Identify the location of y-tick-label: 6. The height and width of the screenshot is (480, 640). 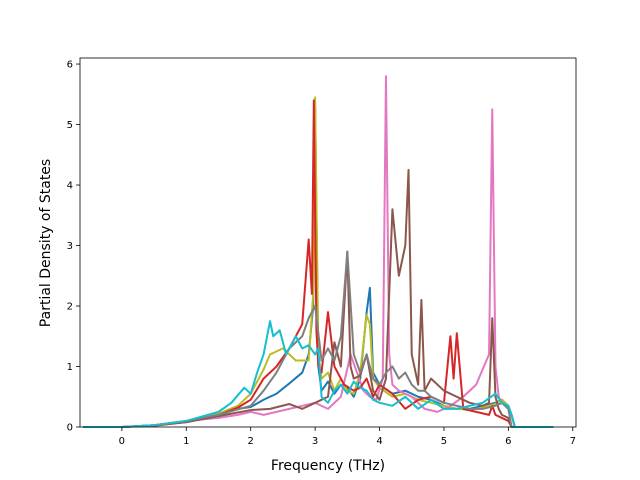
(70, 65).